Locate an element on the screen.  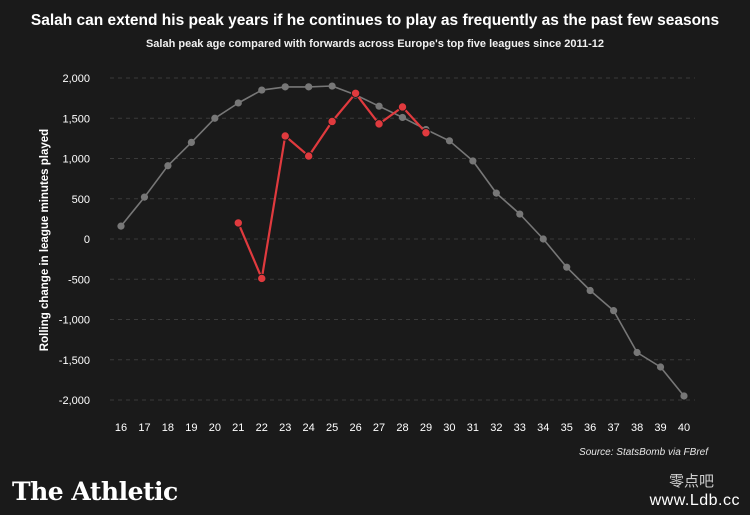
x-tick-label: 29 is located at coordinates (426, 428).